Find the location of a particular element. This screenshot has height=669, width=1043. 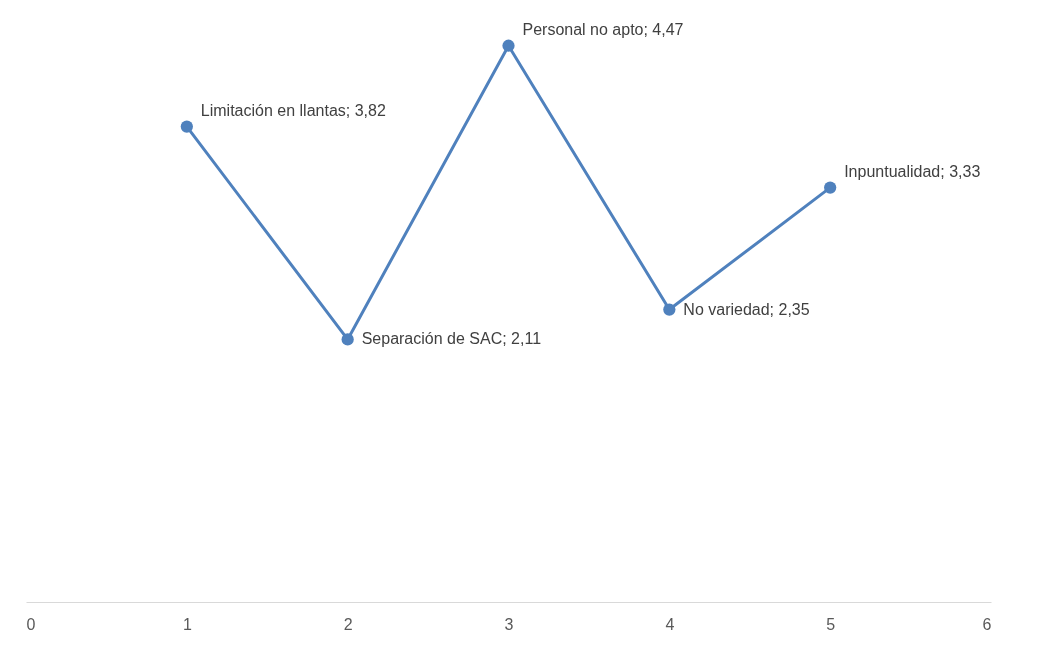

x-tick-label: 1 is located at coordinates (187, 624).